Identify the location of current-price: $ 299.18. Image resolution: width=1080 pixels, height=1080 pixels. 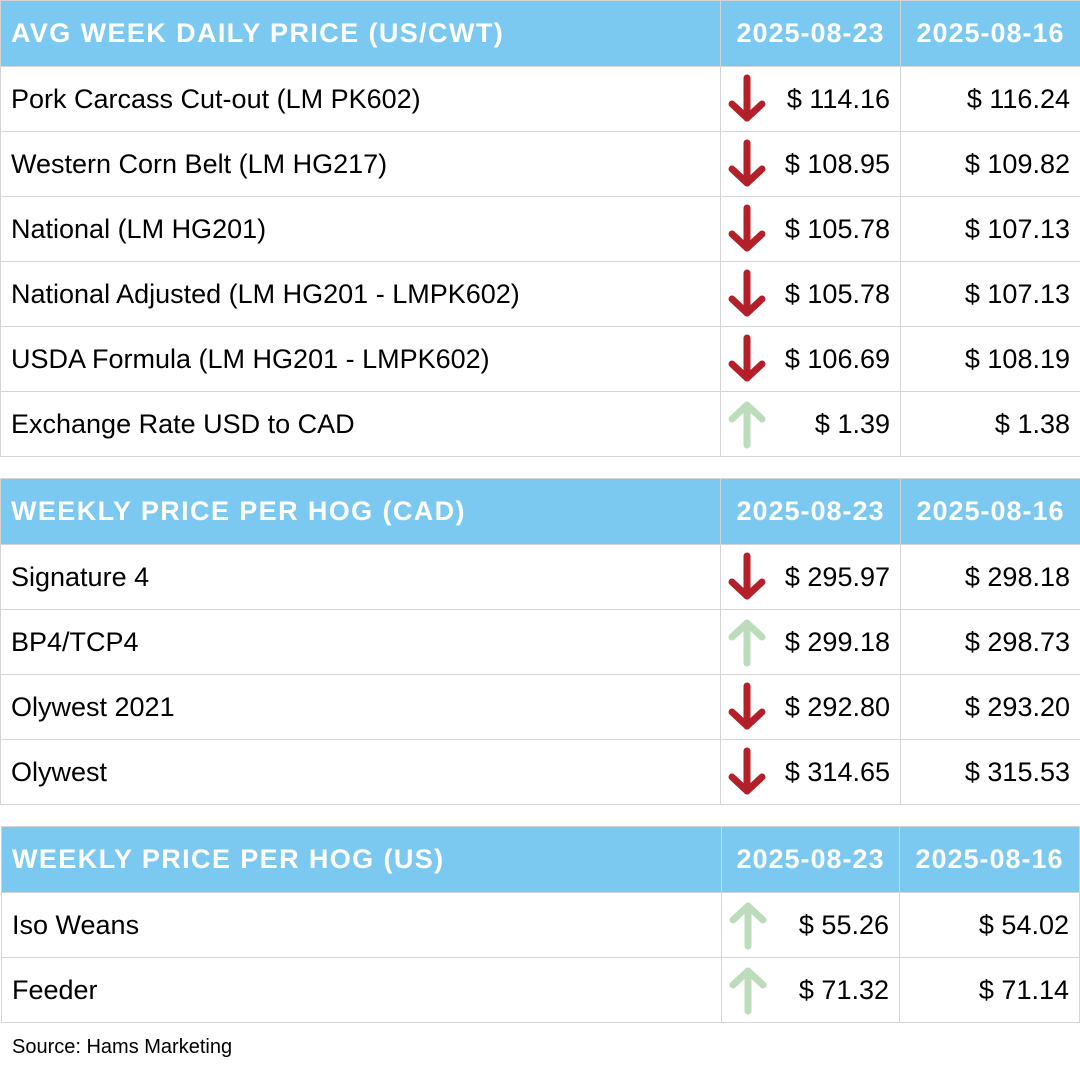
(837, 641).